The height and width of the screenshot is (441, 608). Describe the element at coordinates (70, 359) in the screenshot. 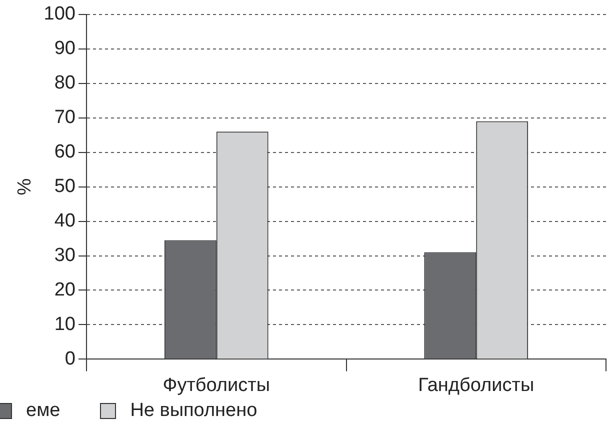

I see `y-tick-label: 0` at that location.